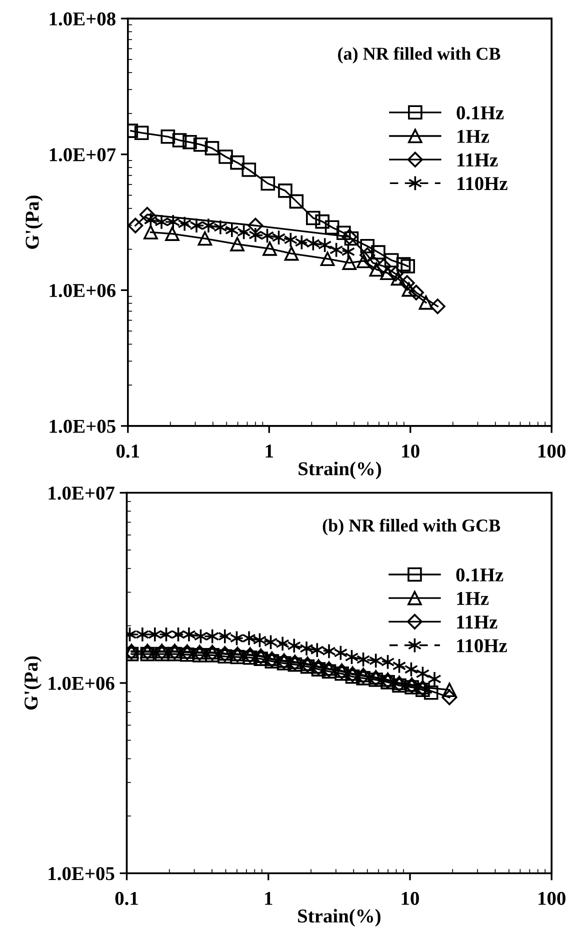  Describe the element at coordinates (411, 527) in the screenshot. I see `text: (b) NR filled with GCB` at that location.